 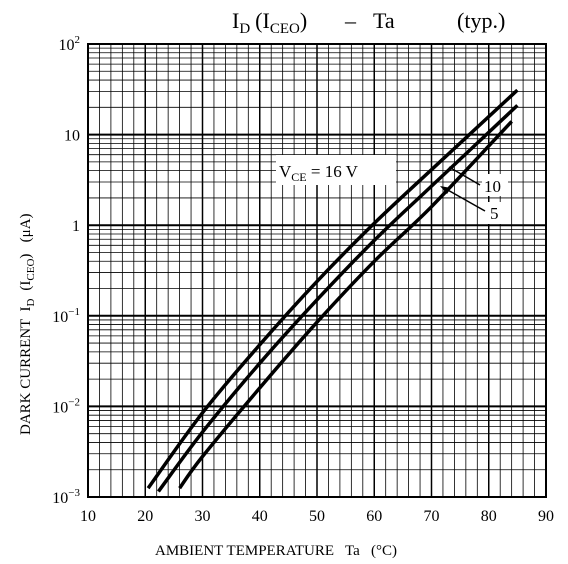 I want to click on x-tick-label: 80, so click(x=489, y=516).